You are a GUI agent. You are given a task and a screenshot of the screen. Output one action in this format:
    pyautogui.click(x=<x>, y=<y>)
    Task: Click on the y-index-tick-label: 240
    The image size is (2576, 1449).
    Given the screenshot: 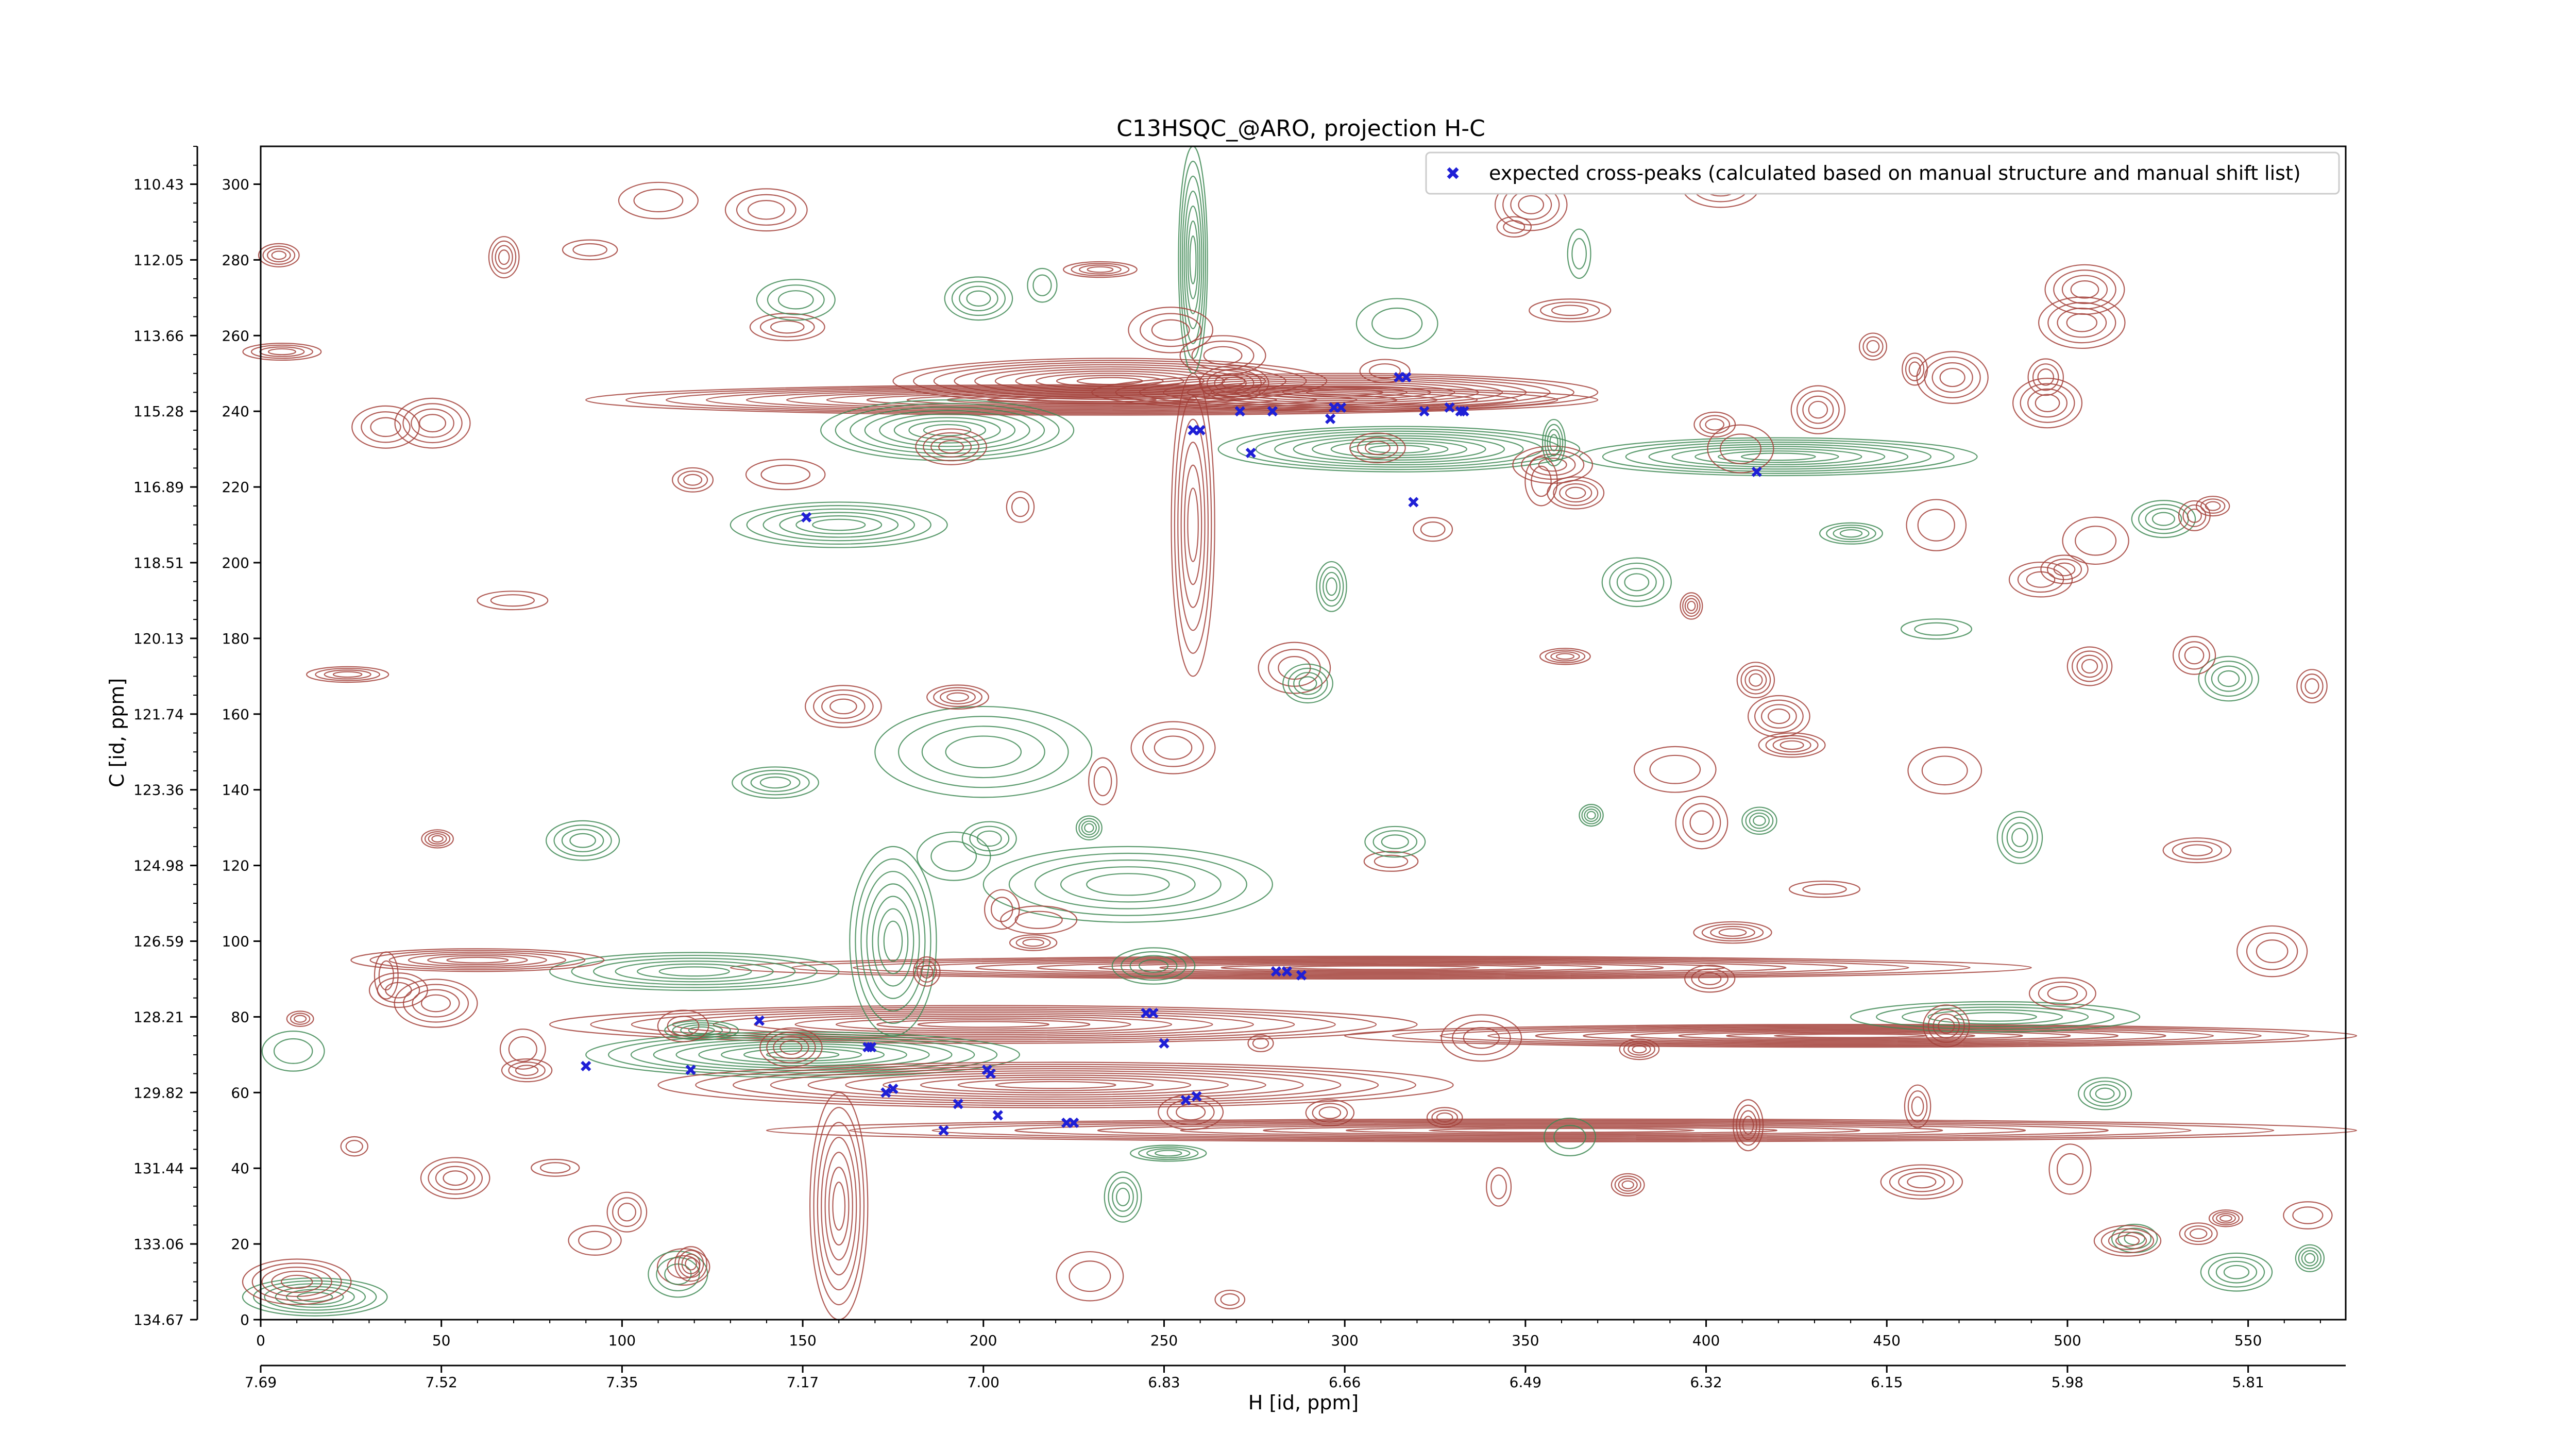 What is the action you would take?
    pyautogui.click(x=235, y=411)
    